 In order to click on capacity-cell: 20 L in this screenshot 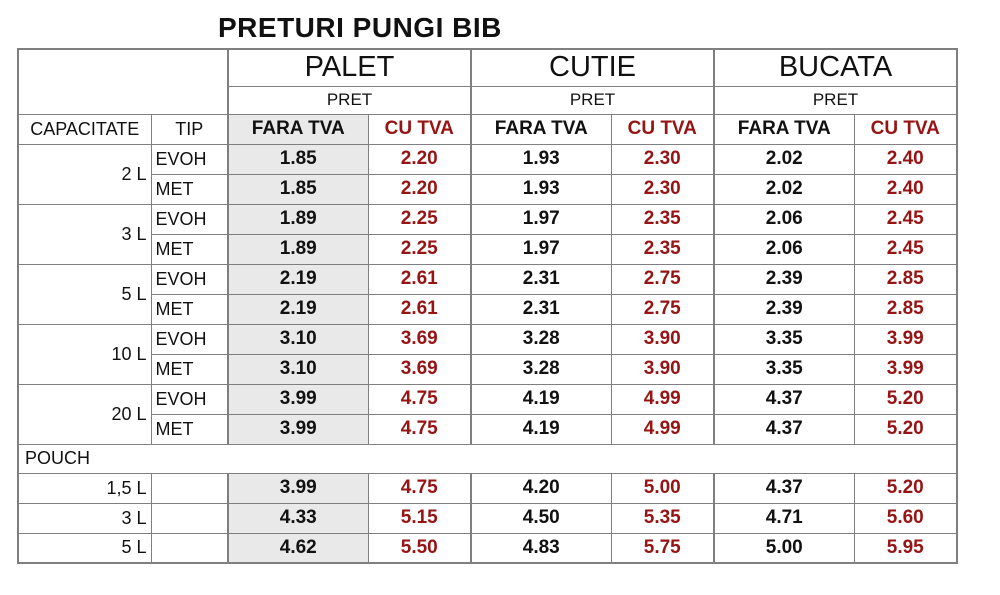, I will do `click(84, 414)`.